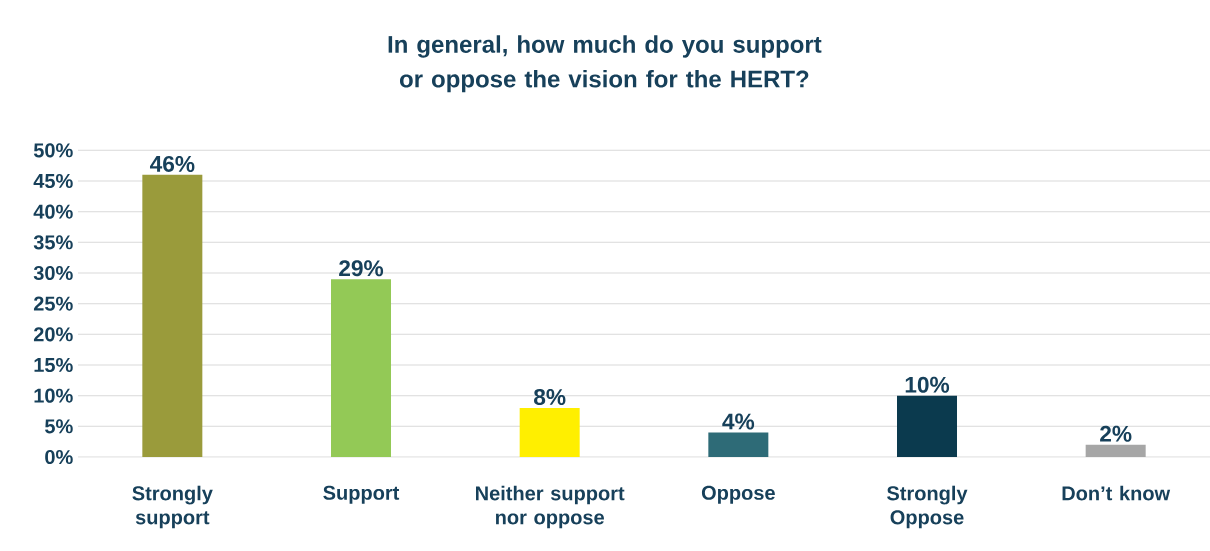  I want to click on data-label: 46%, so click(172, 163).